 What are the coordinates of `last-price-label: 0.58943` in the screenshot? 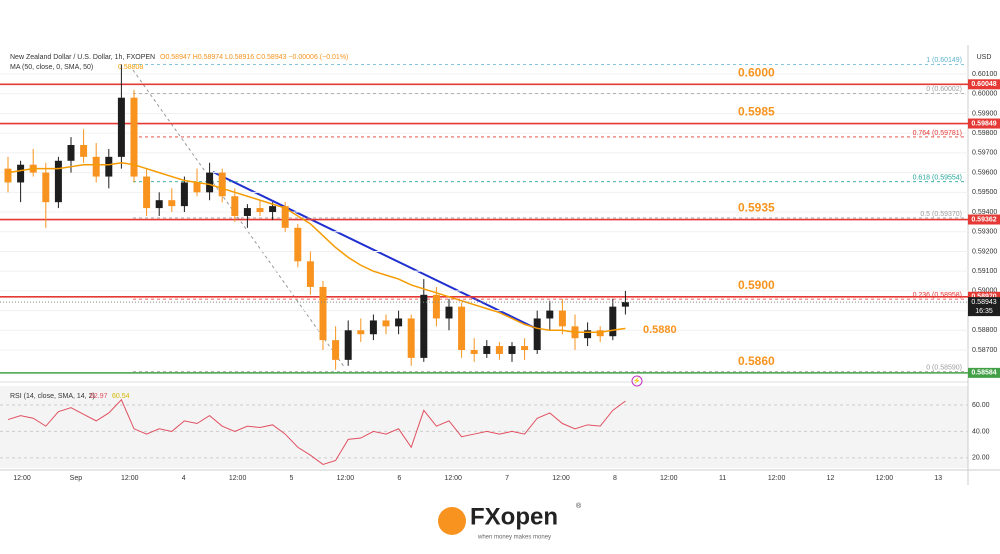 It's located at (983, 302).